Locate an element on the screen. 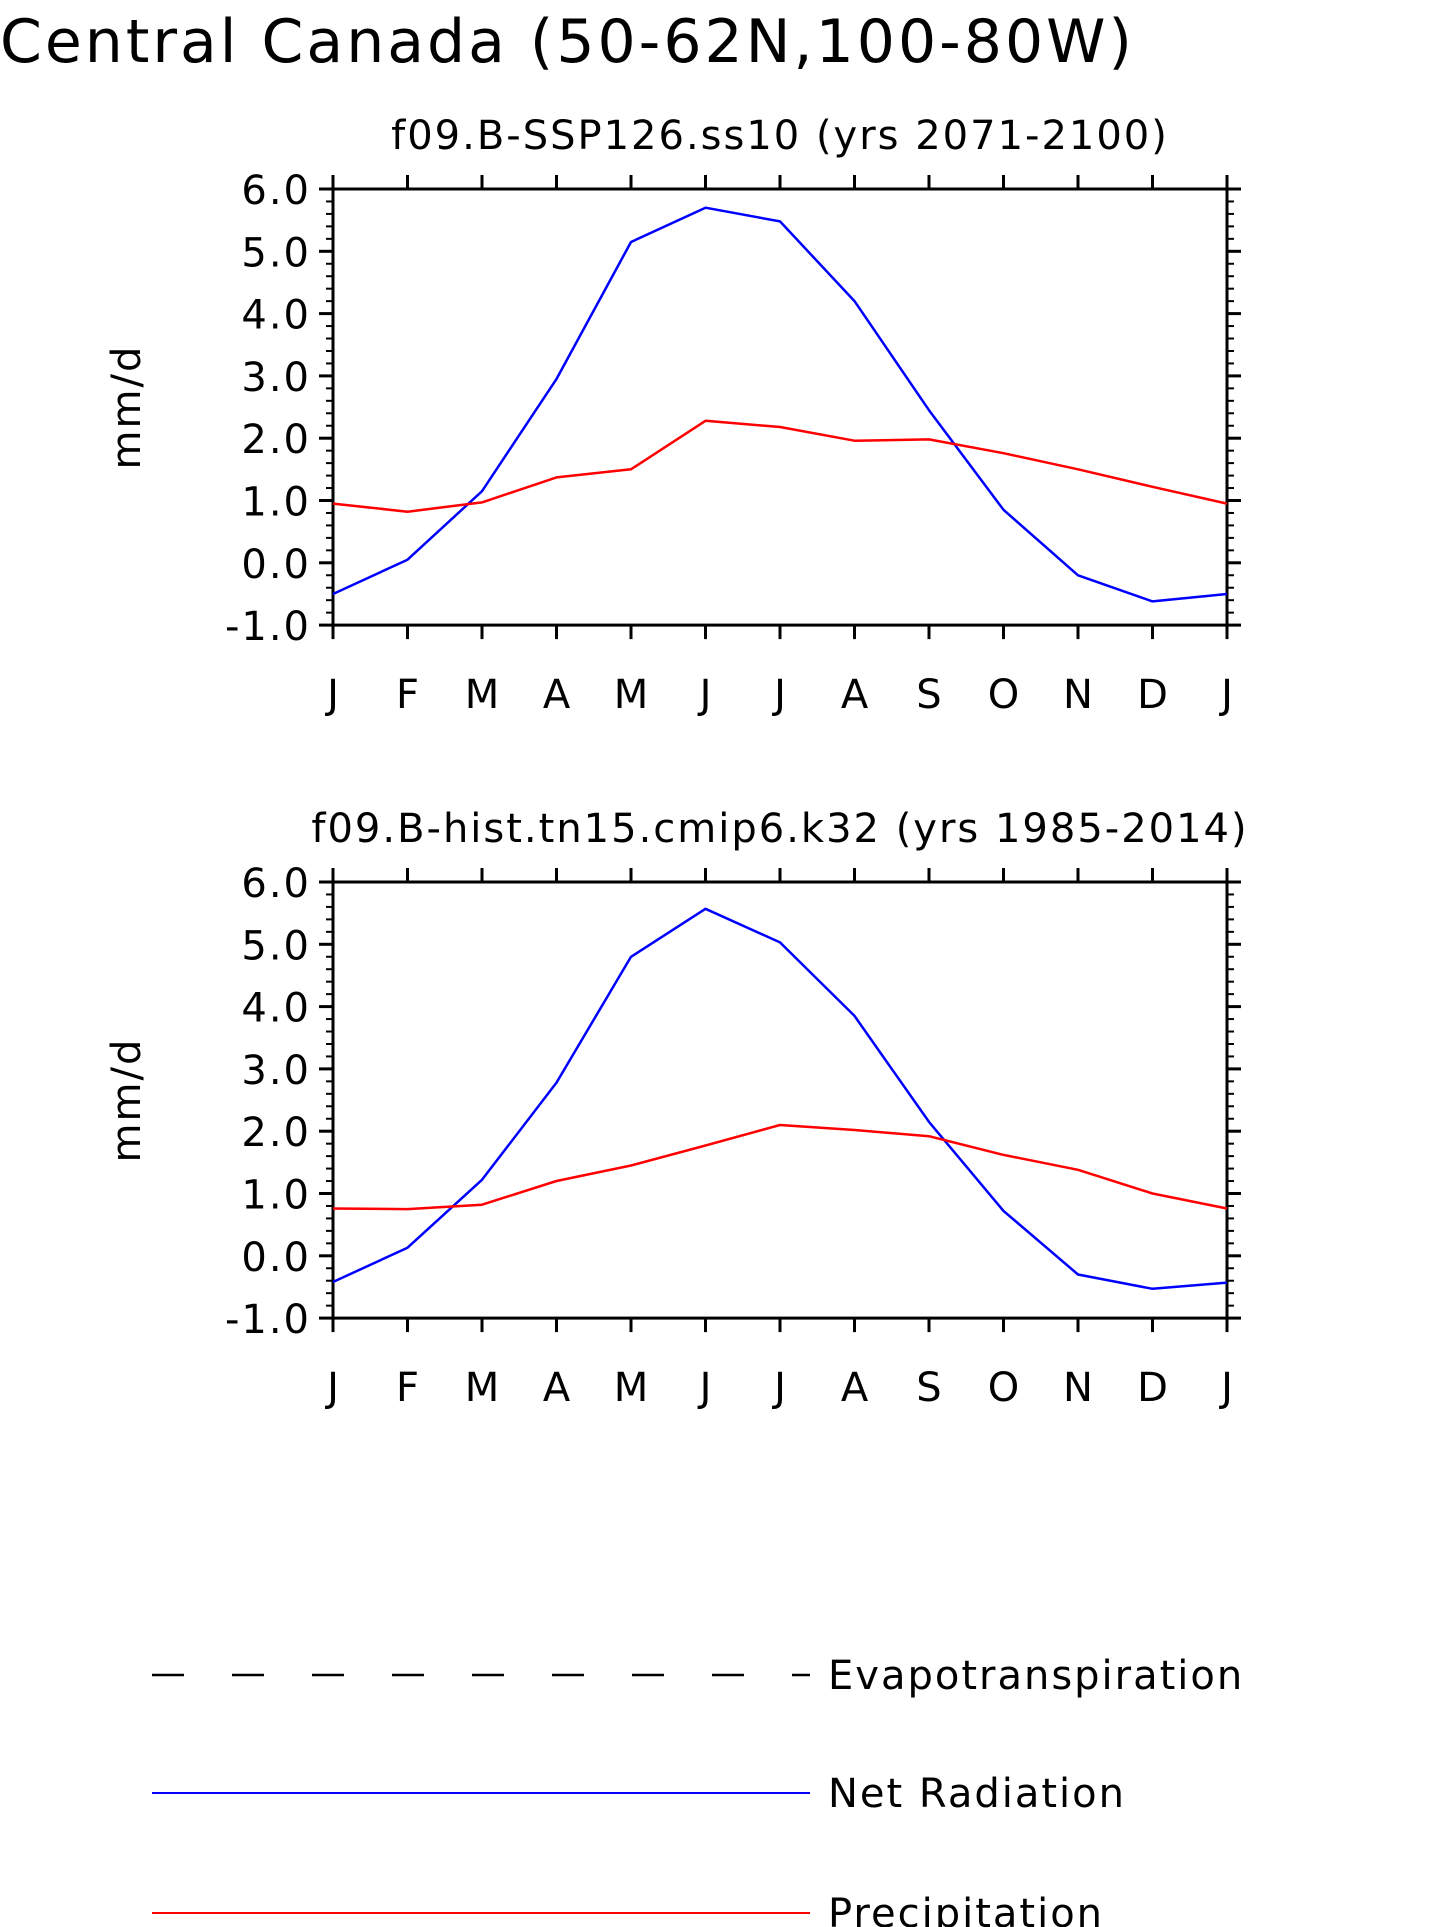 Image resolution: width=1431 pixels, height=1927 pixels. legend-label-precipitation: Precipitation is located at coordinates (966, 1909).